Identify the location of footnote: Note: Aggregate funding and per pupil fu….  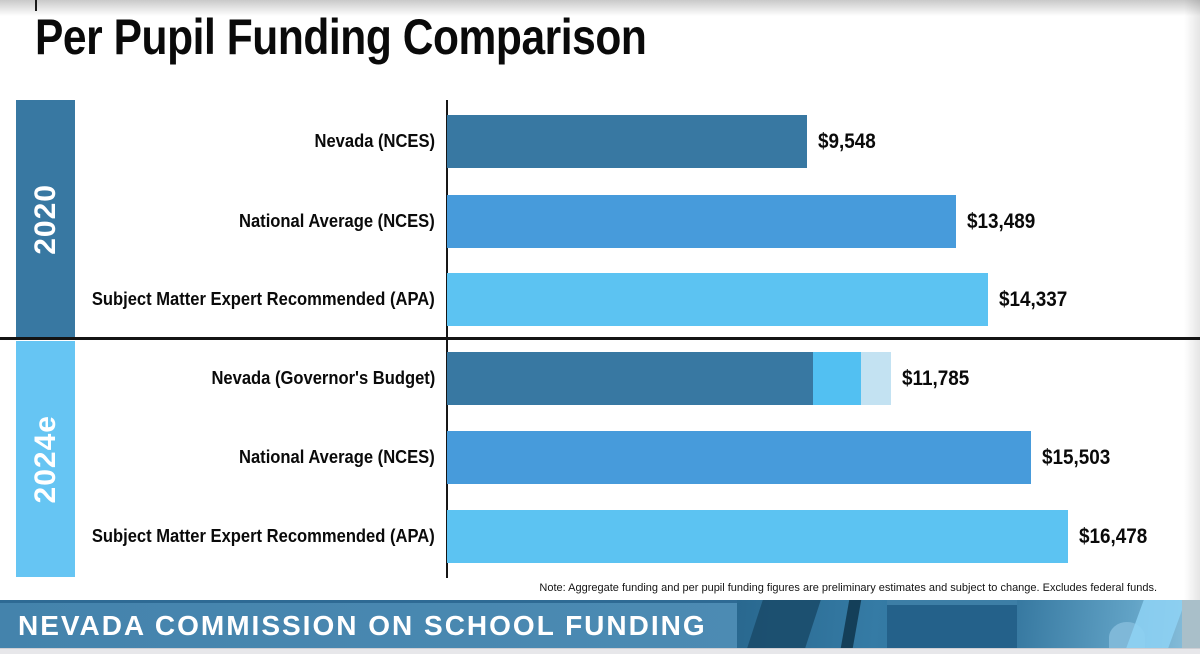
(848, 588).